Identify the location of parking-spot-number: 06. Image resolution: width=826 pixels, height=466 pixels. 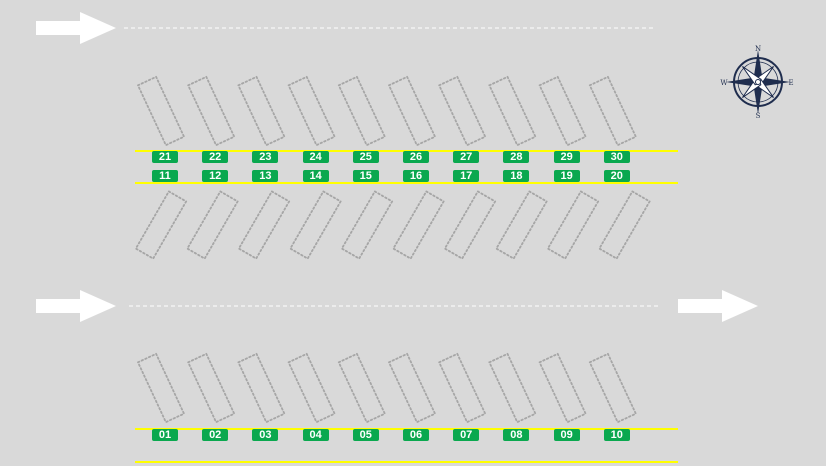
(416, 435).